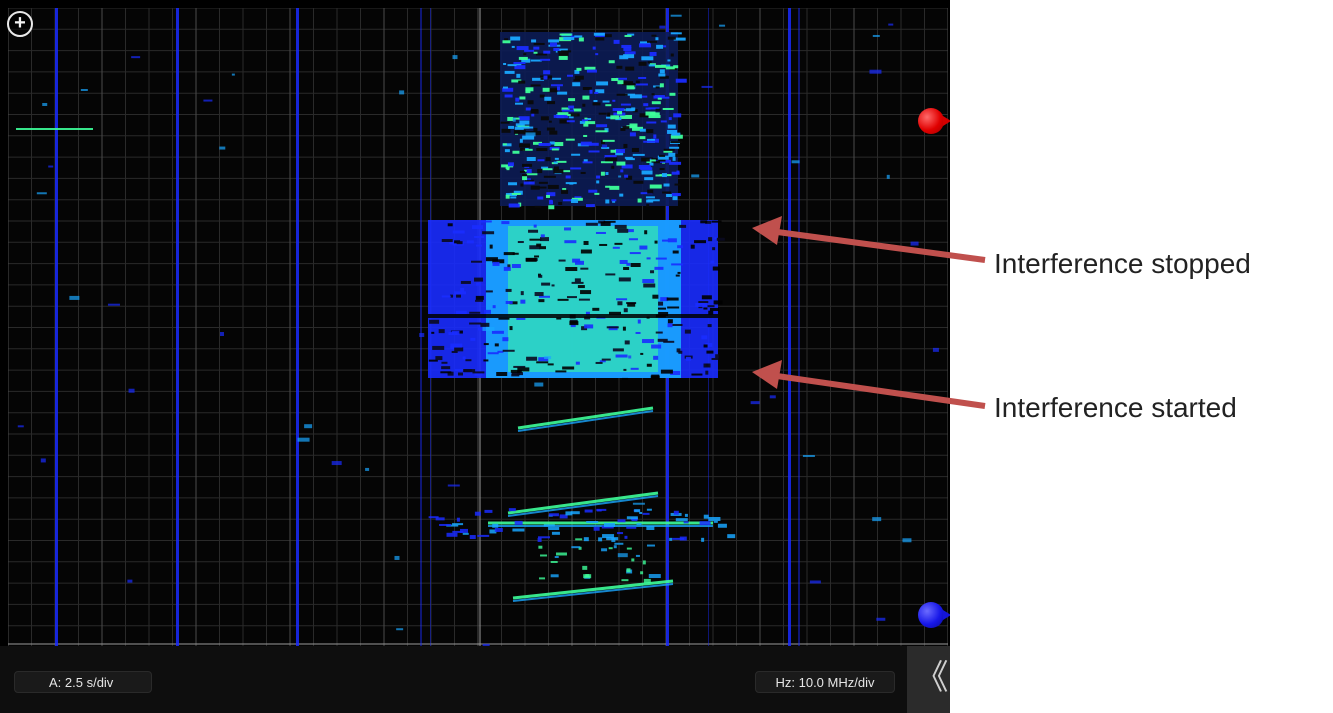 The image size is (1333, 713). Describe the element at coordinates (475, 679) in the screenshot. I see `status-bar: A: 2.5 s/div Hz: 10.0 MHz/div 《` at that location.